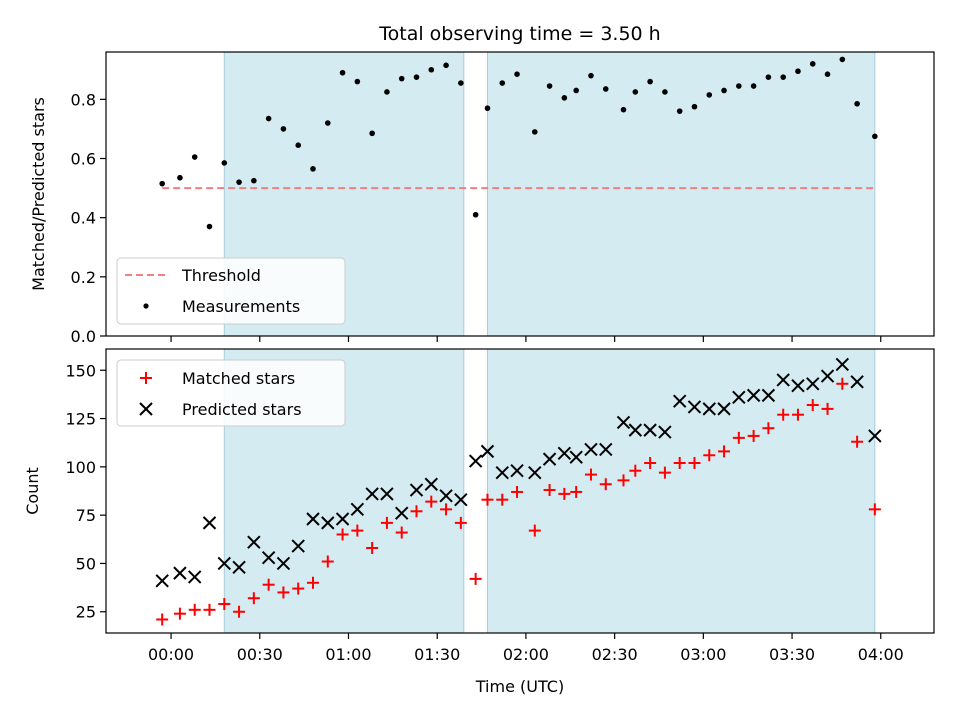 This screenshot has width=960, height=720. What do you see at coordinates (792, 654) in the screenshot?
I see `x-tick-label: 03:30` at bounding box center [792, 654].